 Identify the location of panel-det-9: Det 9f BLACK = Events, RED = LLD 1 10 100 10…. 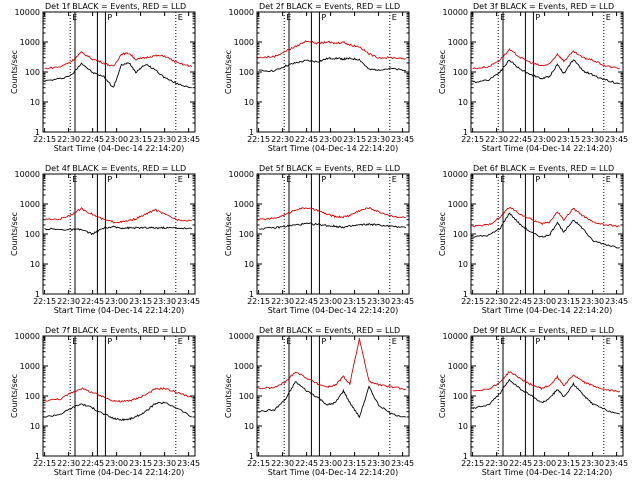
(533, 401).